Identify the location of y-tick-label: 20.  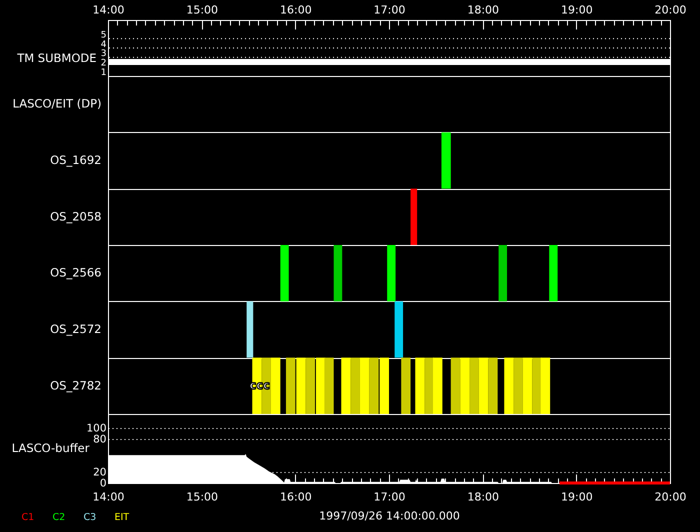
(99, 472).